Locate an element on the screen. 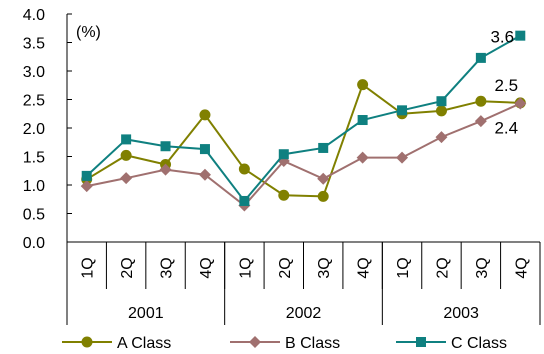 The height and width of the screenshot is (354, 544). end-value-label: 3.6 is located at coordinates (502, 37).